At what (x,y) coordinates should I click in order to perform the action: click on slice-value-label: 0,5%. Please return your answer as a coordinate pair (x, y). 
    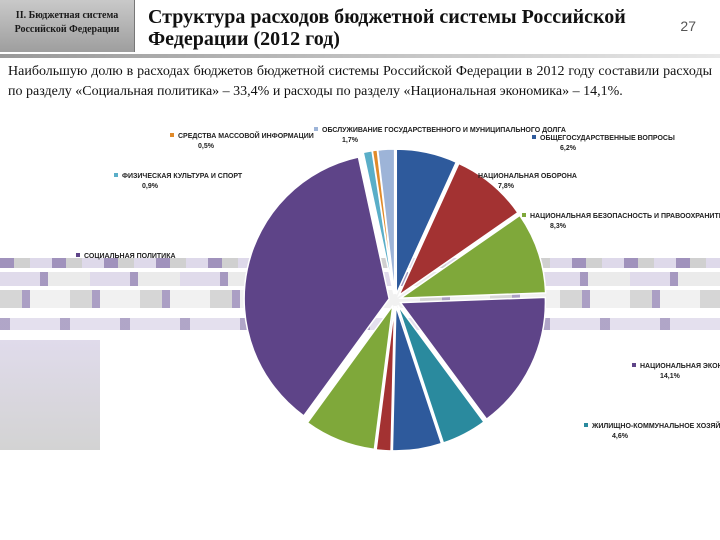
    Looking at the image, I should click on (206, 146).